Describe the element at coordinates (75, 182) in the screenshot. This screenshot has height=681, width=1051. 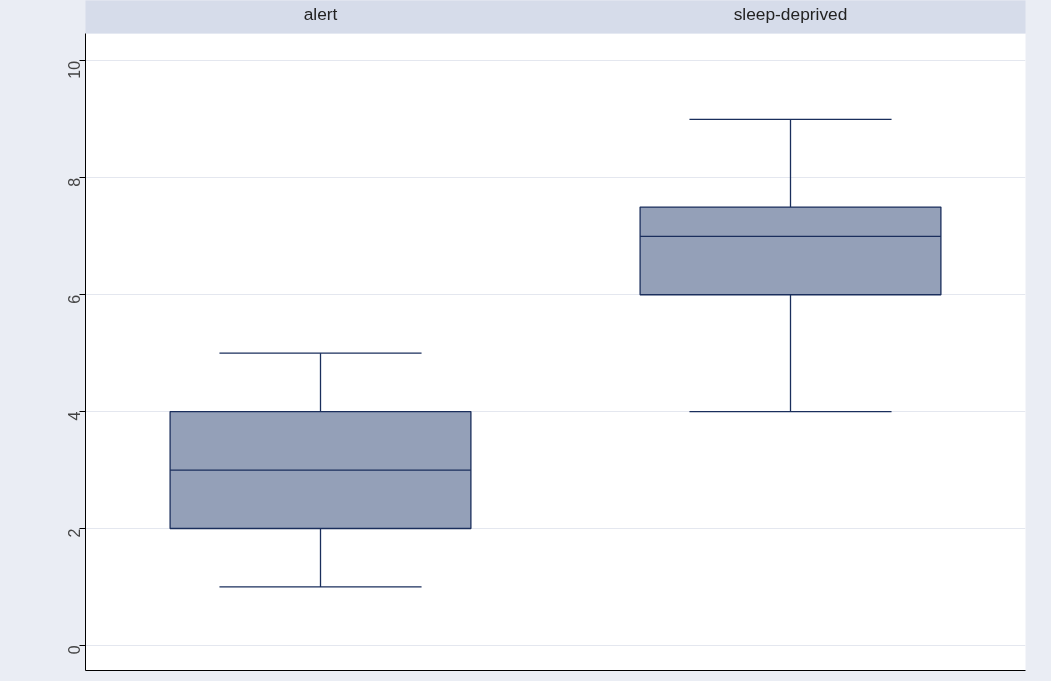
I see `y-tick-label: 8` at that location.